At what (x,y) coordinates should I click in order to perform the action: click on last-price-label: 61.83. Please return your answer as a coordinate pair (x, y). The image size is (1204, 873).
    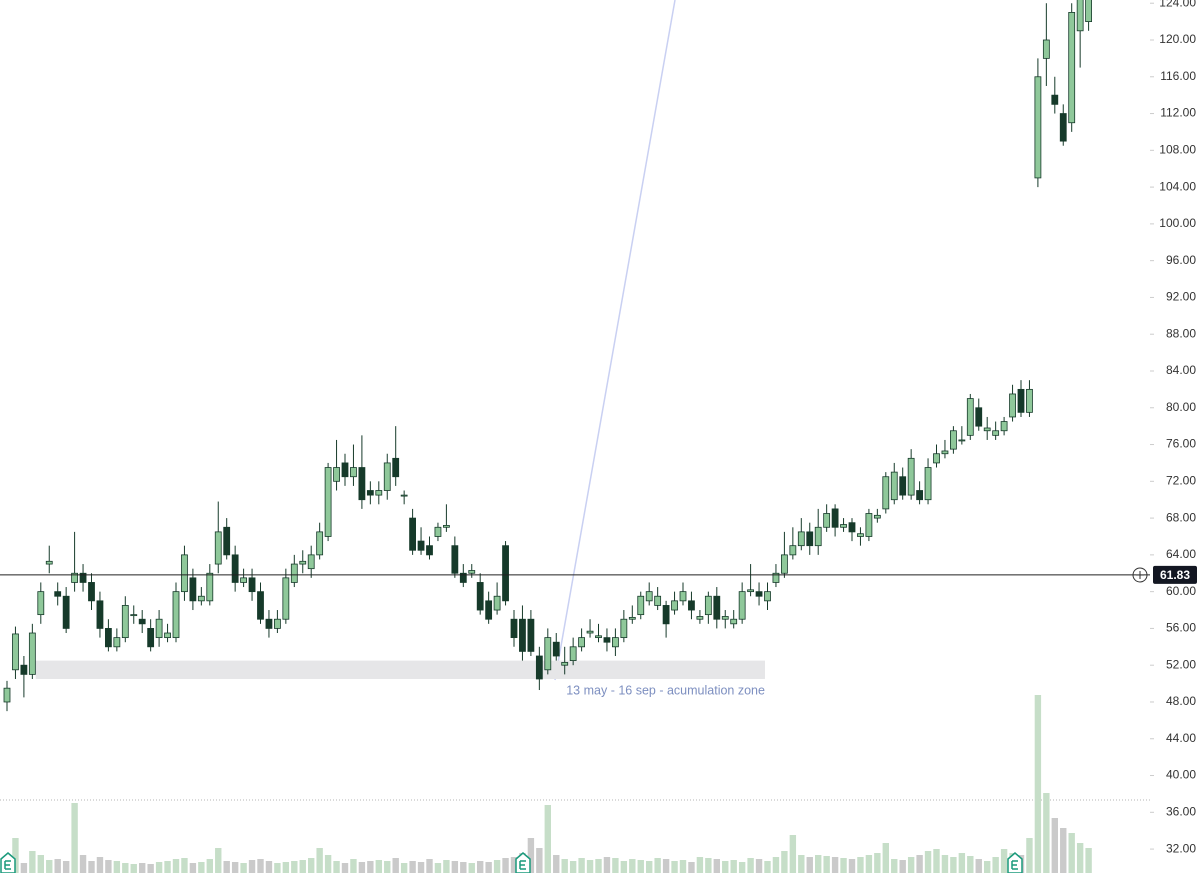
    Looking at the image, I should click on (1175, 575).